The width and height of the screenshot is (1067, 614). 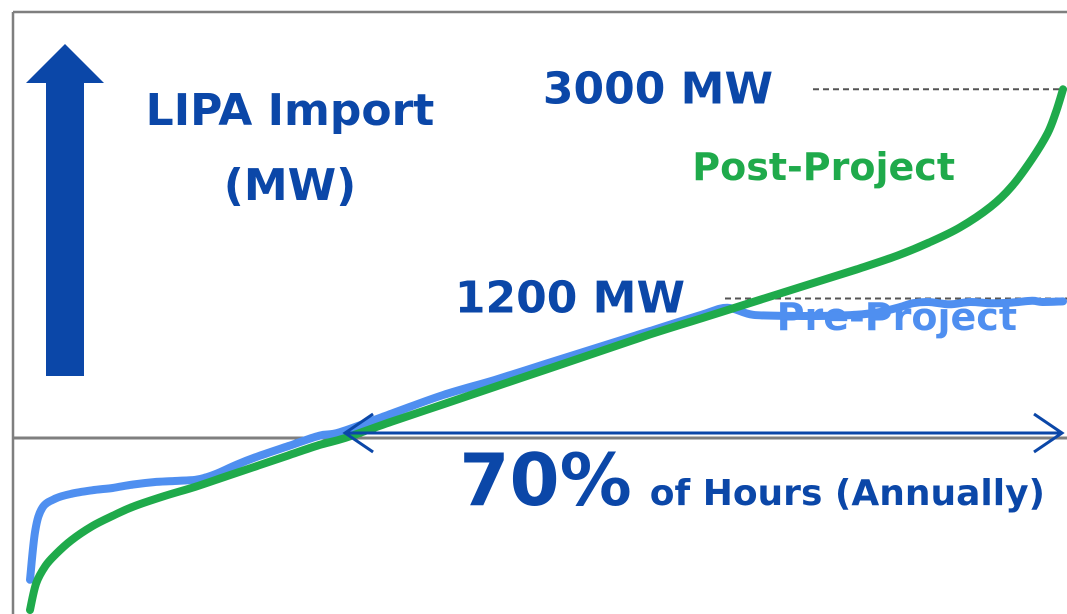 I want to click on reference-label-1200: 1200 MW, so click(x=570, y=298).